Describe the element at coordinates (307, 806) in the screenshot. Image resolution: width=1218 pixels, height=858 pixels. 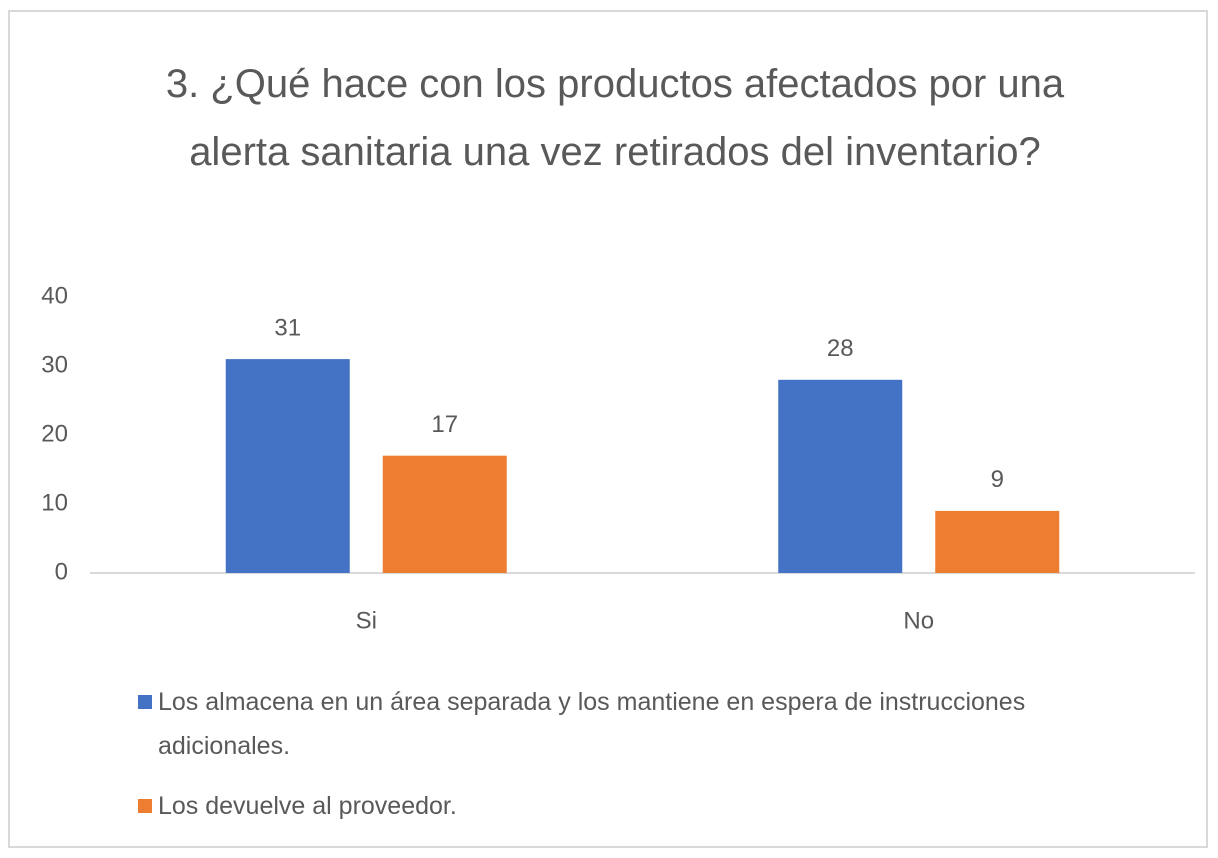
I see `legend-label: Los devuelve al proveedor.` at that location.